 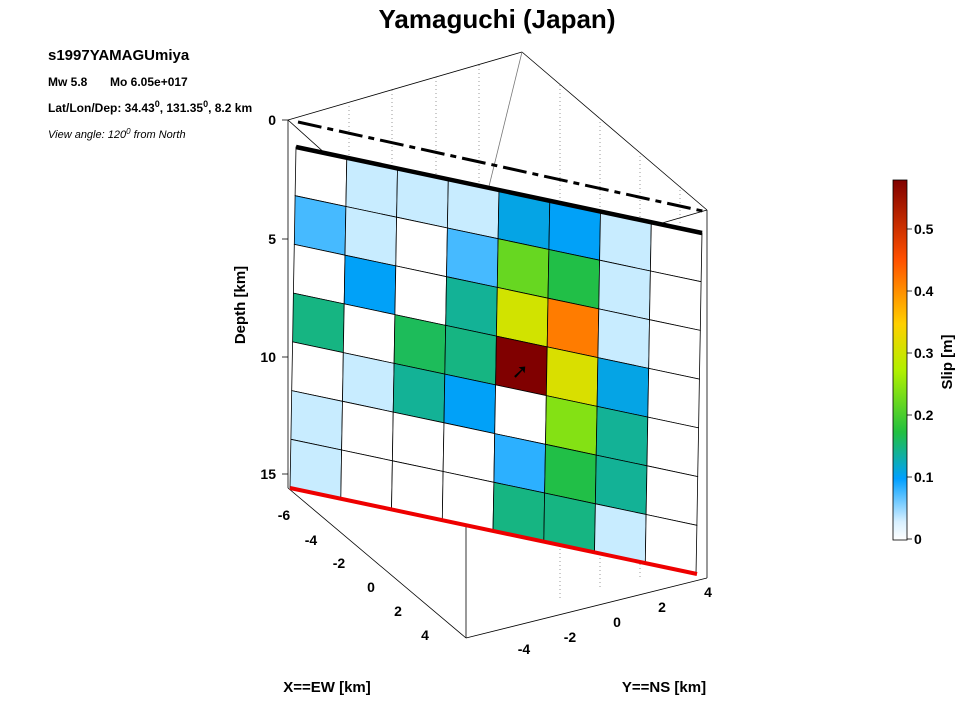 What do you see at coordinates (311, 540) in the screenshot?
I see `x-tick: -4` at bounding box center [311, 540].